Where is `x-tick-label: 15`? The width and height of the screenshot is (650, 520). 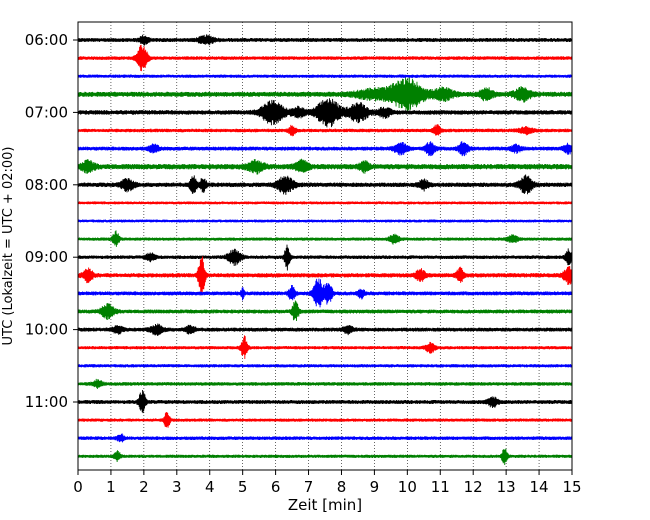 x-tick-label: 15 is located at coordinates (571, 487).